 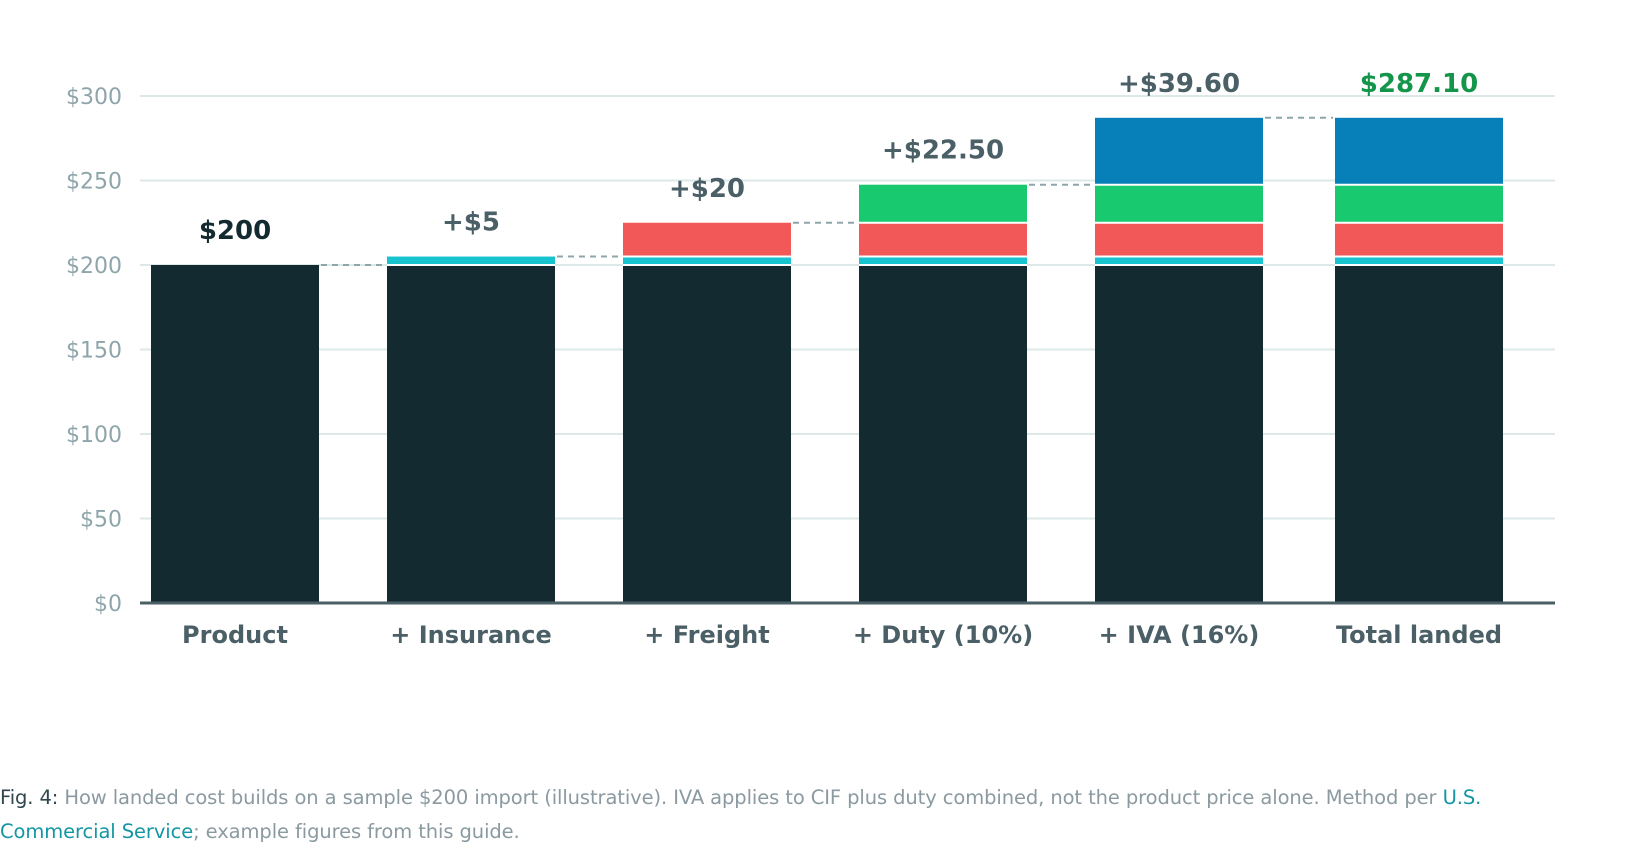 What do you see at coordinates (943, 151) in the screenshot?
I see `bar-value-label: +$22.50` at bounding box center [943, 151].